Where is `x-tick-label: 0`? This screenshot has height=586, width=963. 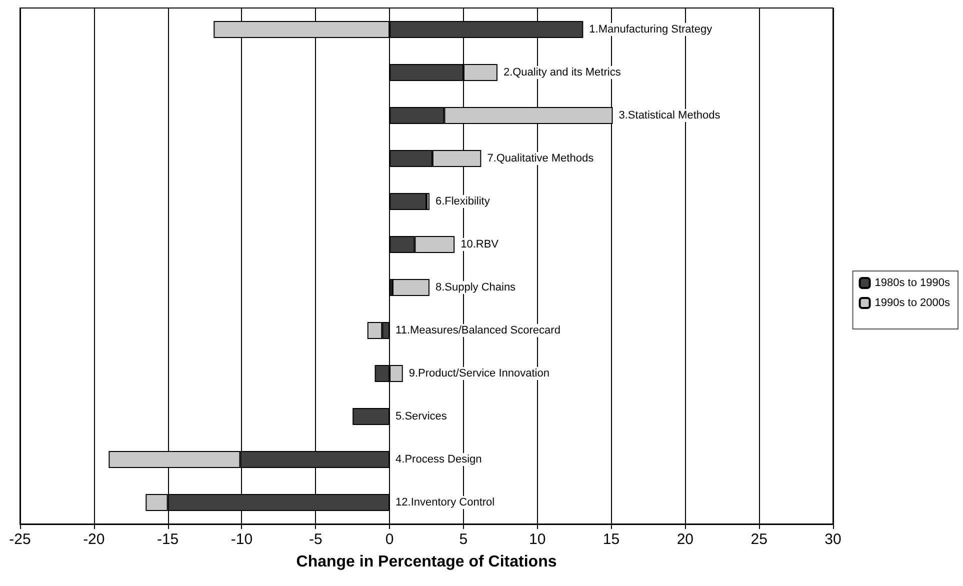 x-tick-label: 0 is located at coordinates (389, 539).